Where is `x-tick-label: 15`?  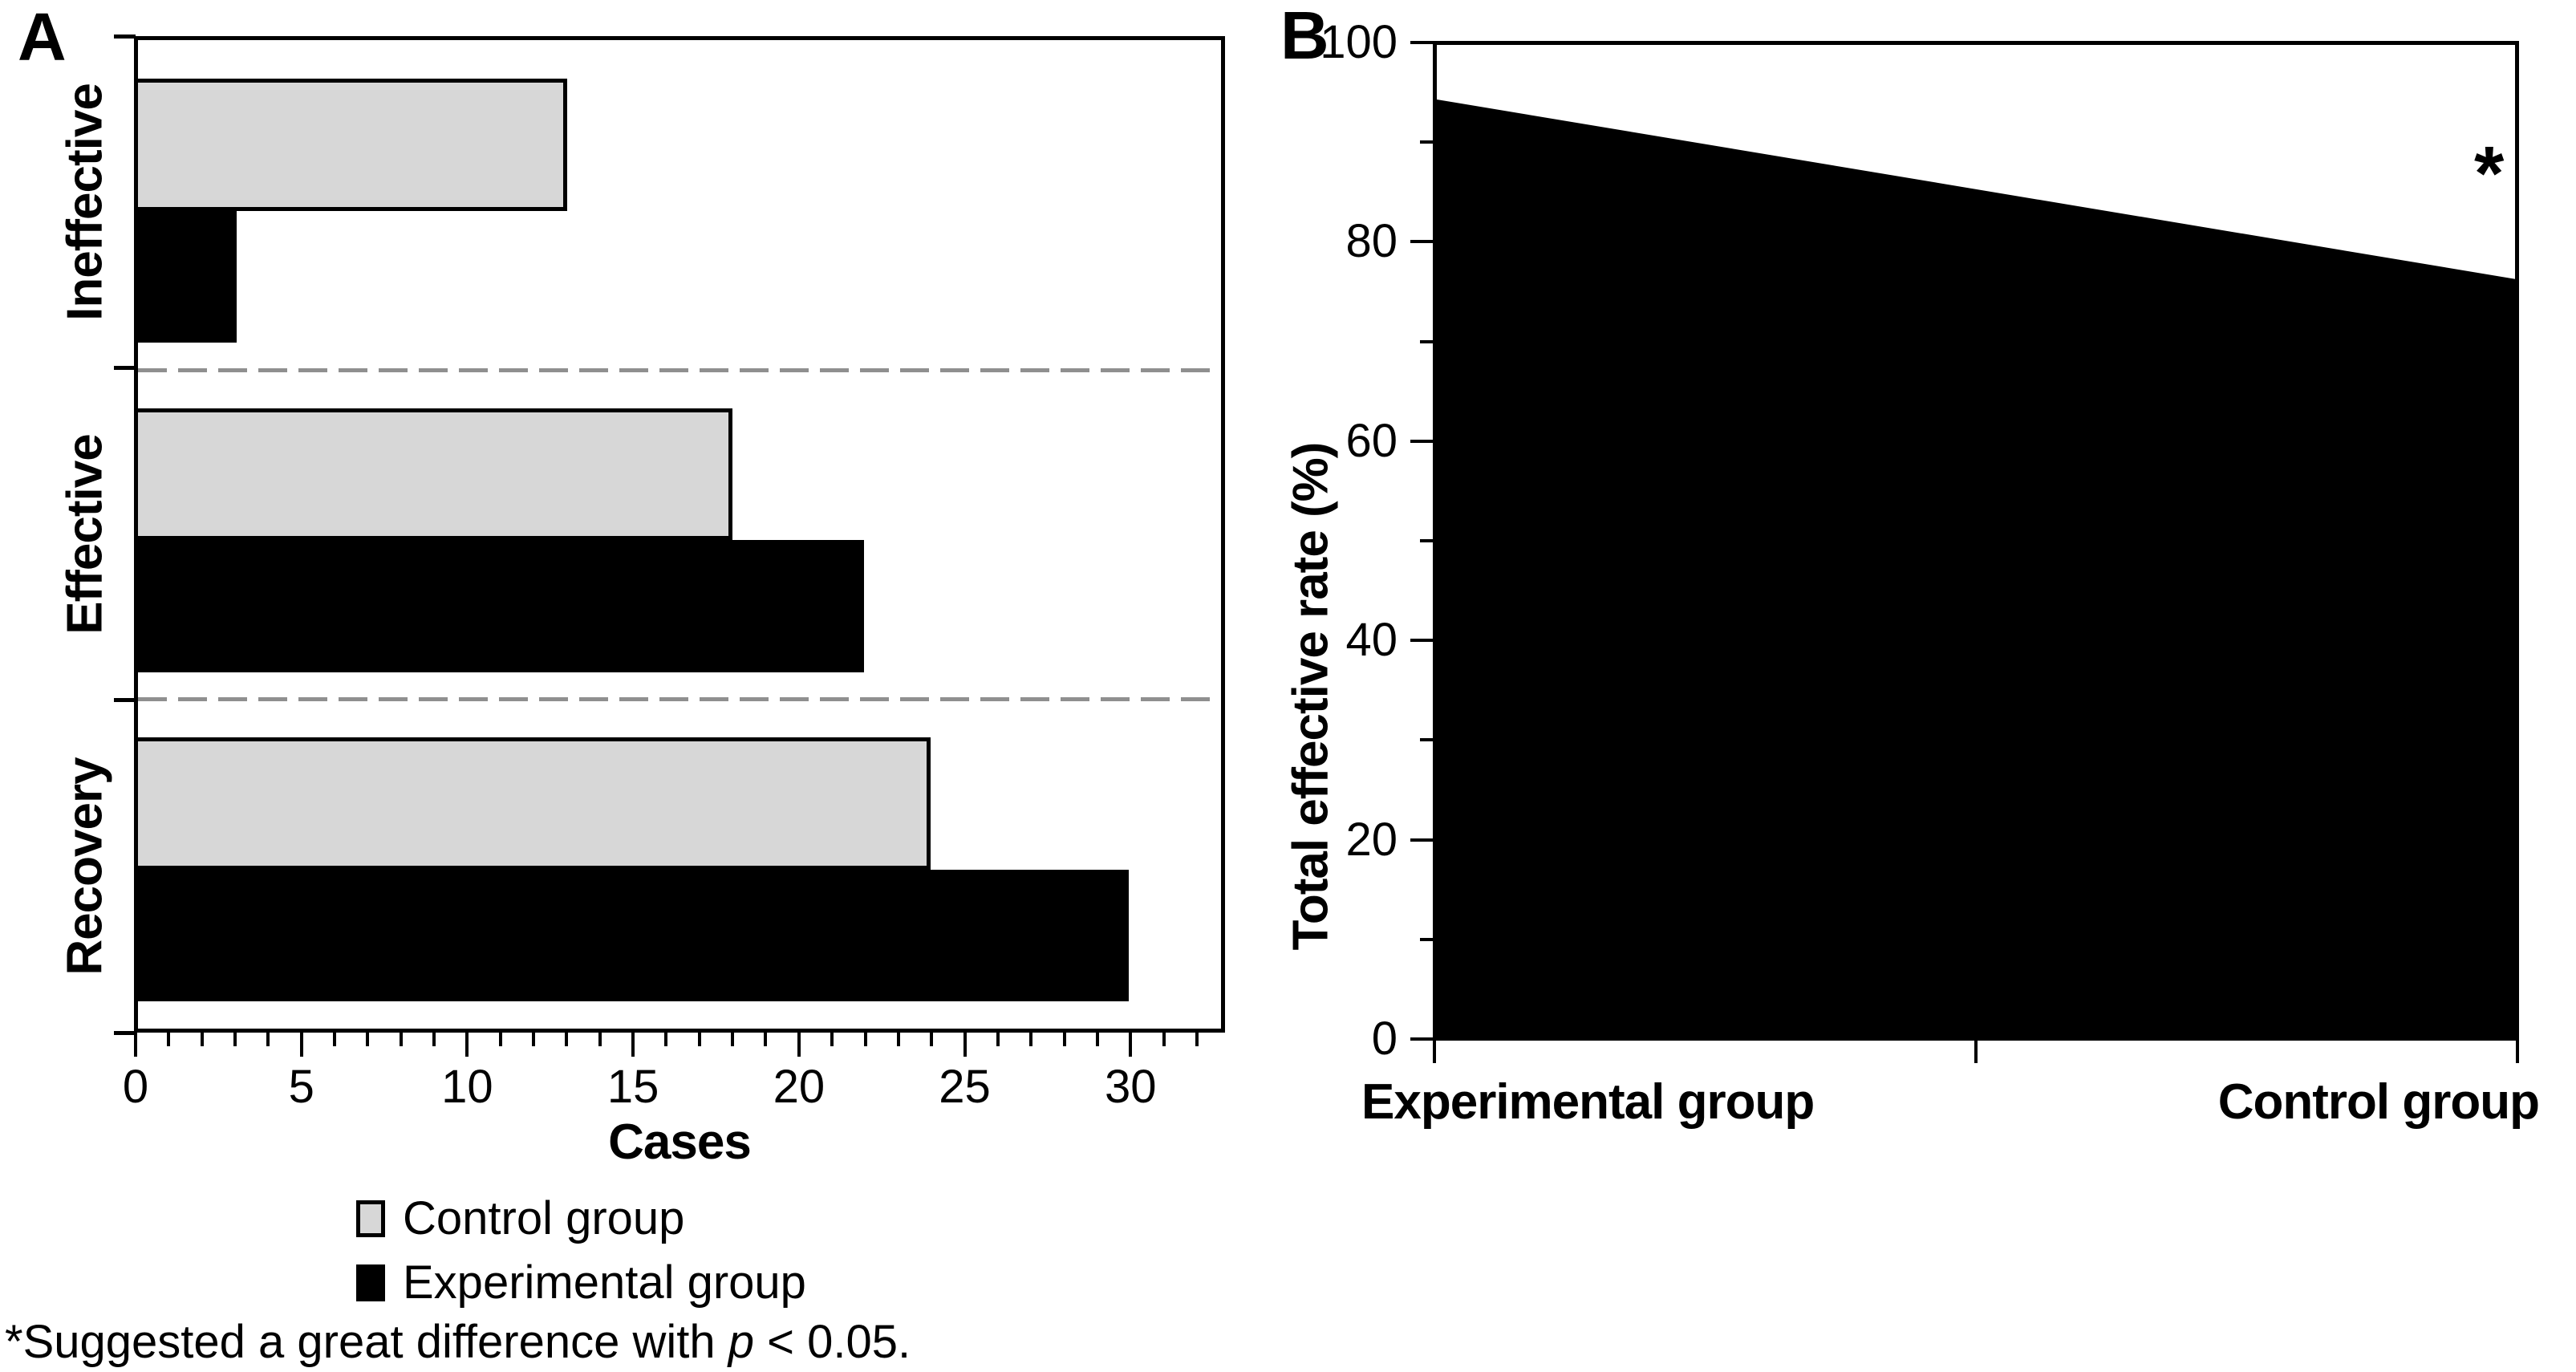 x-tick-label: 15 is located at coordinates (632, 1087).